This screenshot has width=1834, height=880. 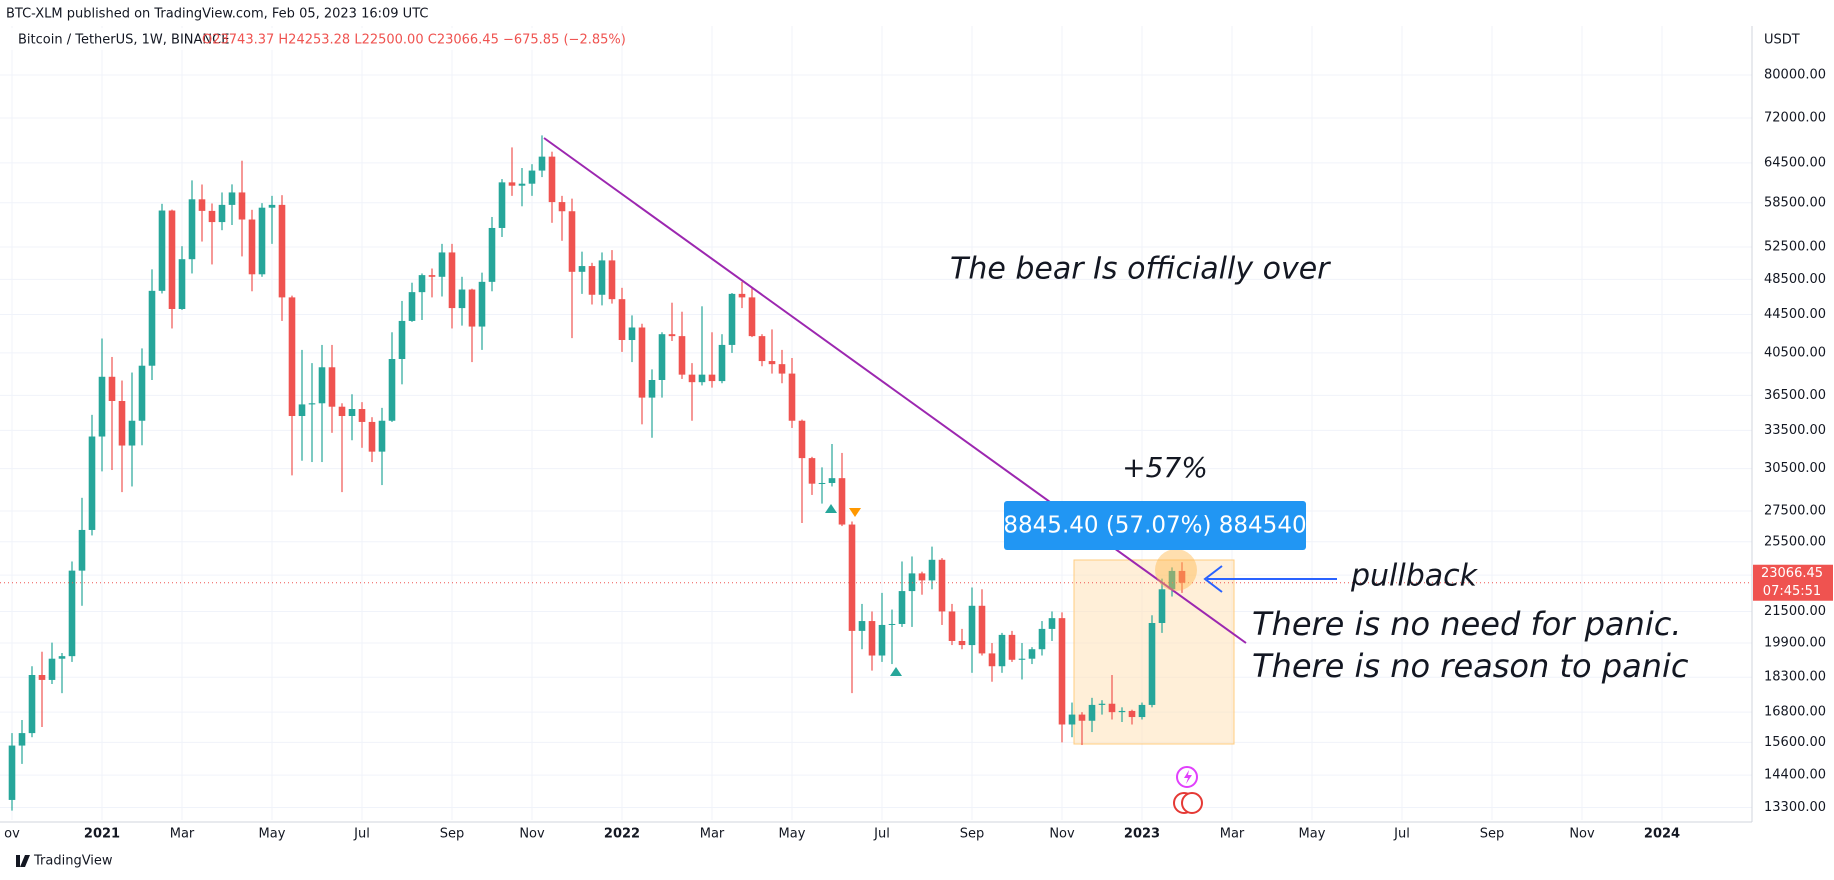 I want to click on logo, so click(x=19, y=861).